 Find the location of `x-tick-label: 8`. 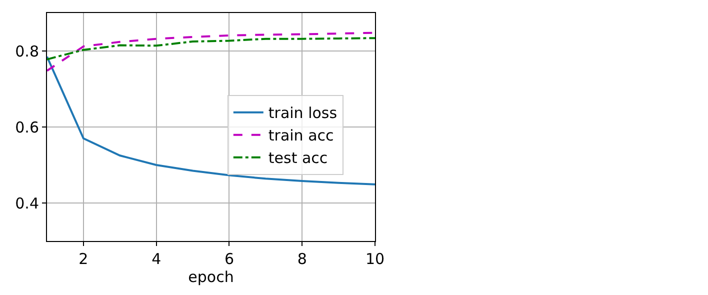

x-tick-label: 8 is located at coordinates (302, 259).